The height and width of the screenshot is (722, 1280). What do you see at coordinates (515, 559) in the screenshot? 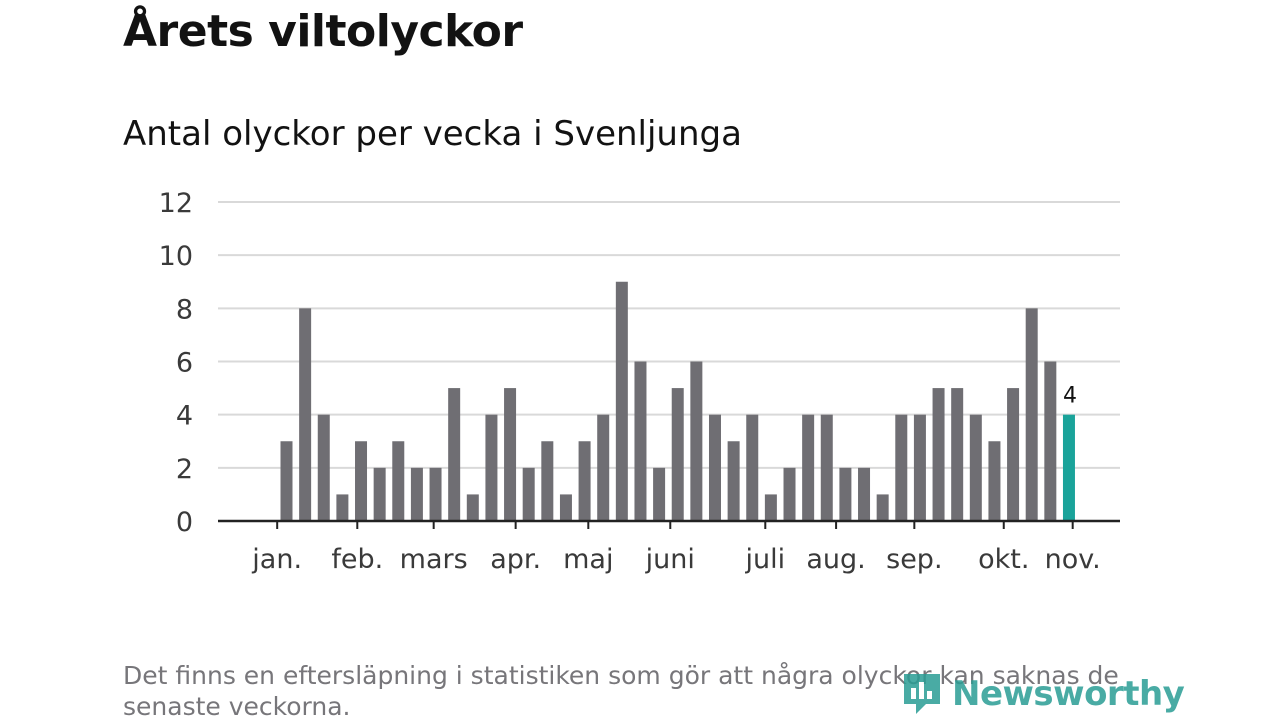
I see `x-tick-label: apr.` at bounding box center [515, 559].